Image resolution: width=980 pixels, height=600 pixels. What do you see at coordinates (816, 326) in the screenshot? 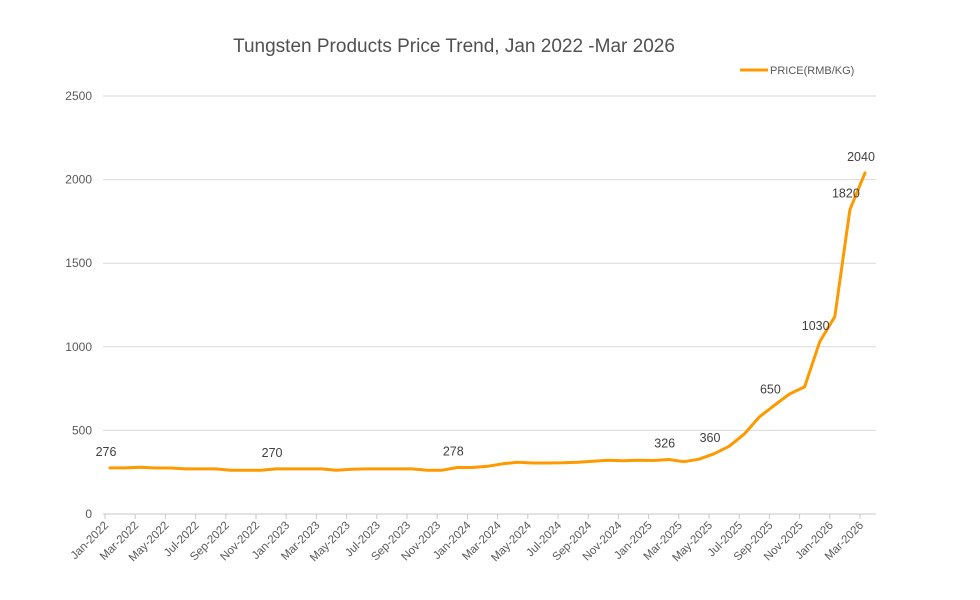
I see `data-label: 1030` at bounding box center [816, 326].